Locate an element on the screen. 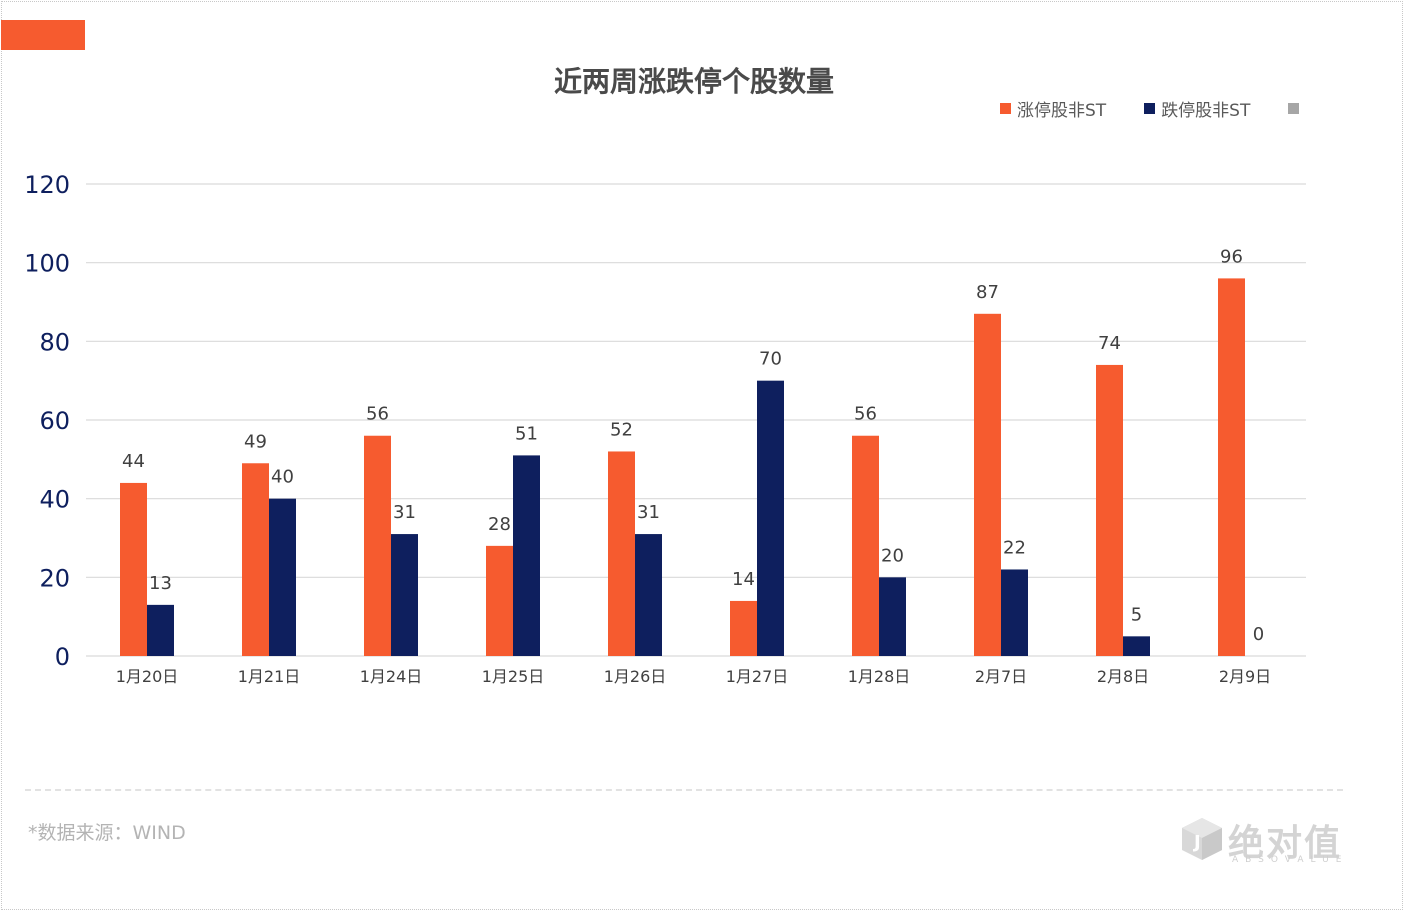 Image resolution: width=1406 pixels, height=913 pixels. data-label: 70 is located at coordinates (770, 359).